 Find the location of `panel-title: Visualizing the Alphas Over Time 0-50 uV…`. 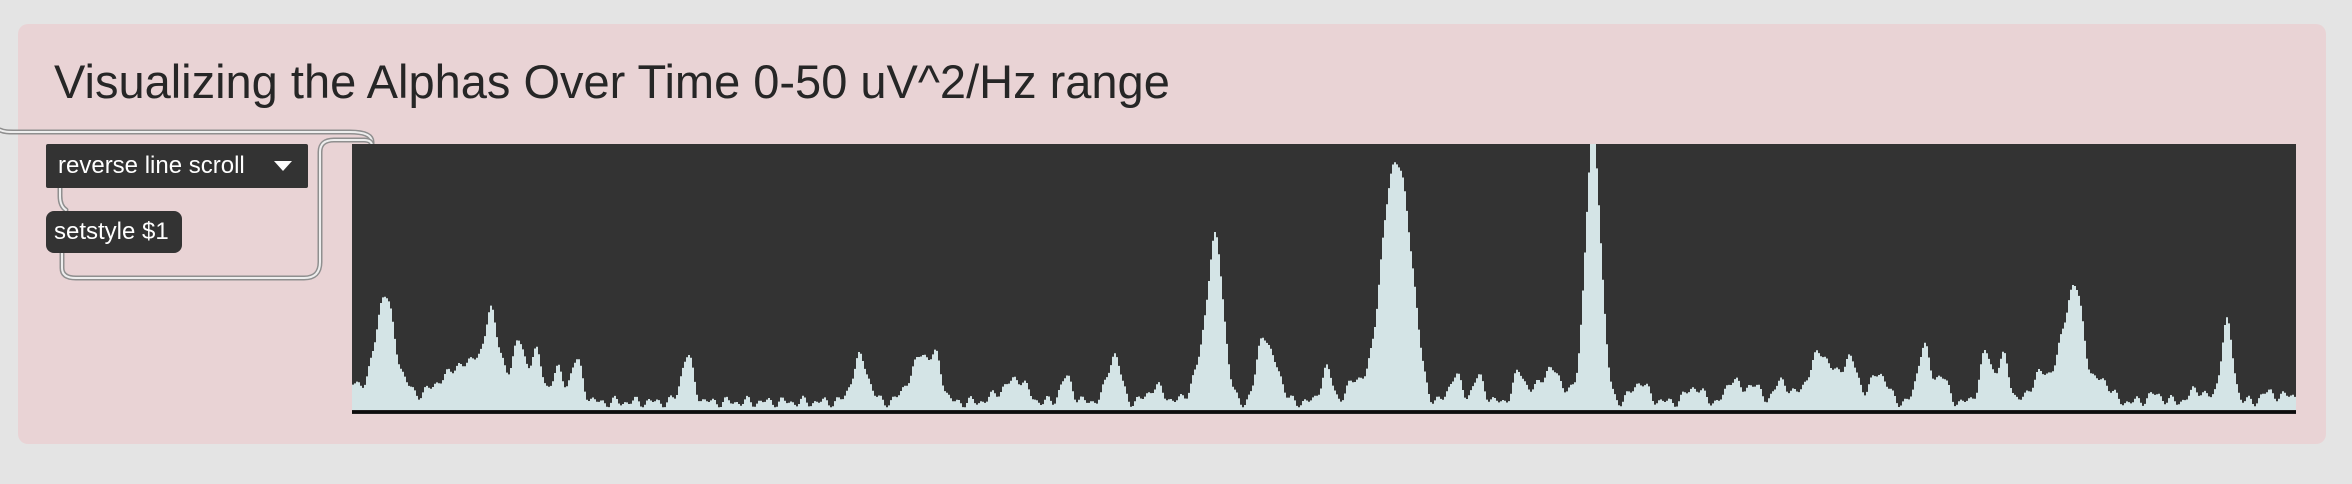

panel-title: Visualizing the Alphas Over Time 0-50 uV… is located at coordinates (612, 81).